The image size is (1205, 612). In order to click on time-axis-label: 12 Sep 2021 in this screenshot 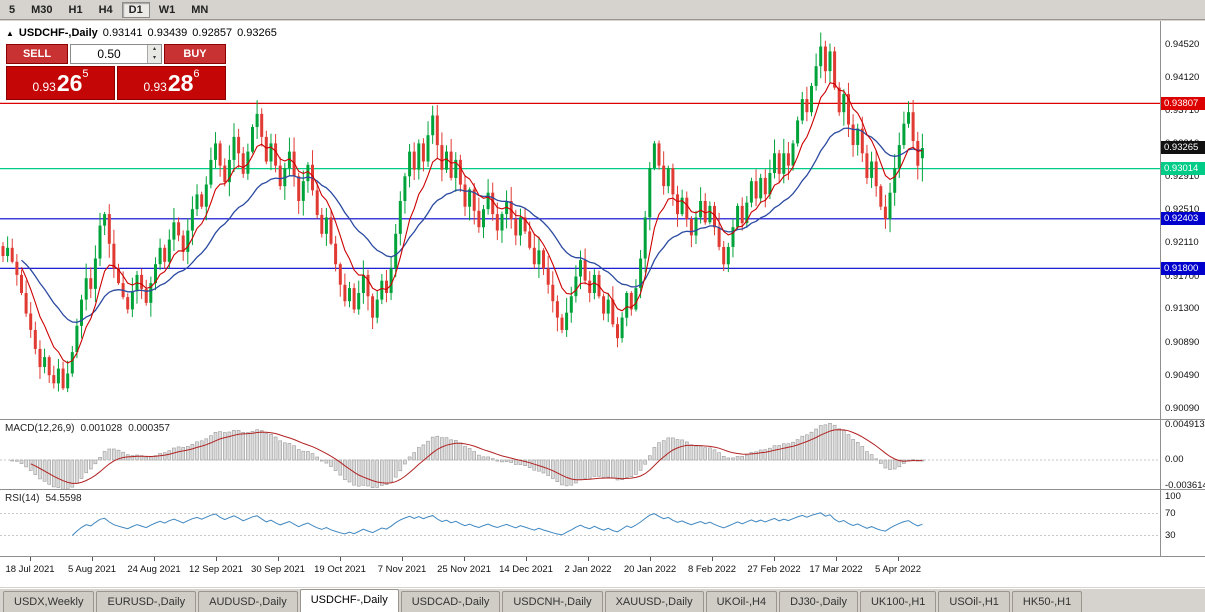, I will do `click(216, 569)`.